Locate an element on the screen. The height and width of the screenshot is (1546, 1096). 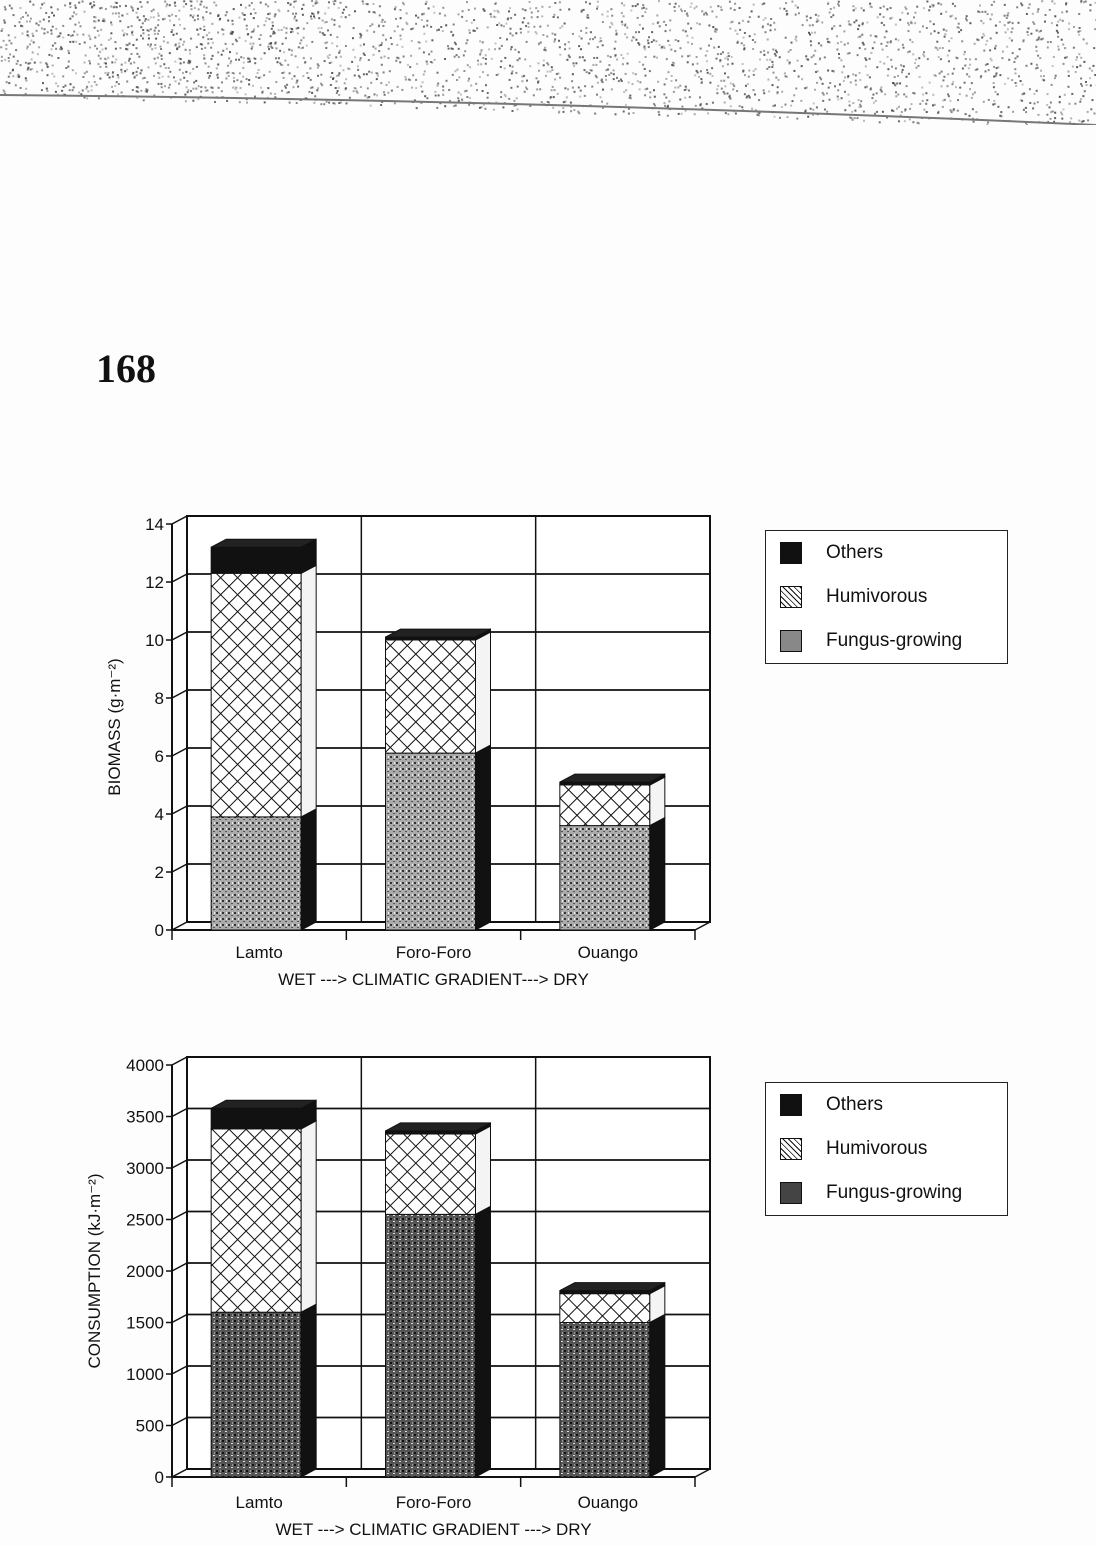
y-tick-label: 1500 is located at coordinates (145, 1323).